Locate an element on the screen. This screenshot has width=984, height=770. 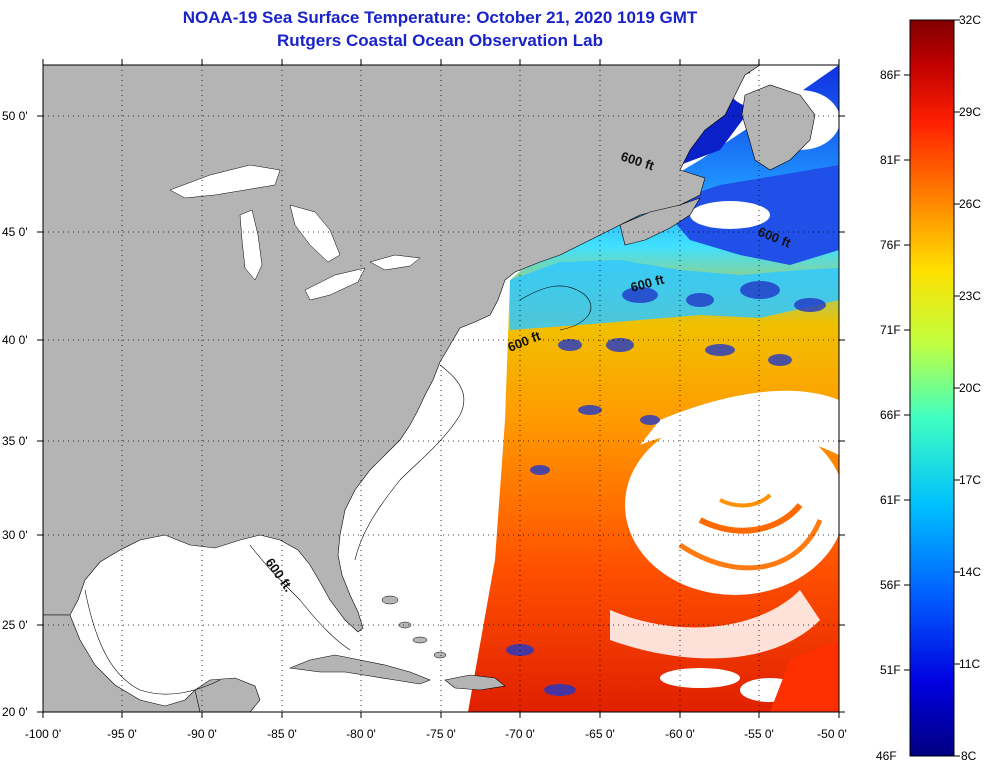
colorbar-c-label-17: 17C is located at coordinates (970, 480).